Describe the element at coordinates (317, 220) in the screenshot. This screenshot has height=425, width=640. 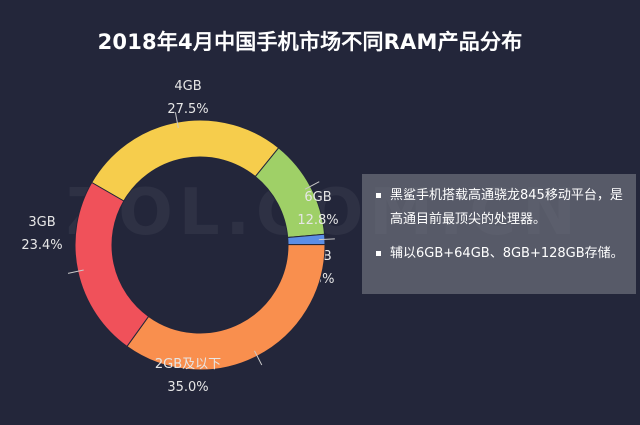
I see `slice-value-label: 12.8%` at that location.